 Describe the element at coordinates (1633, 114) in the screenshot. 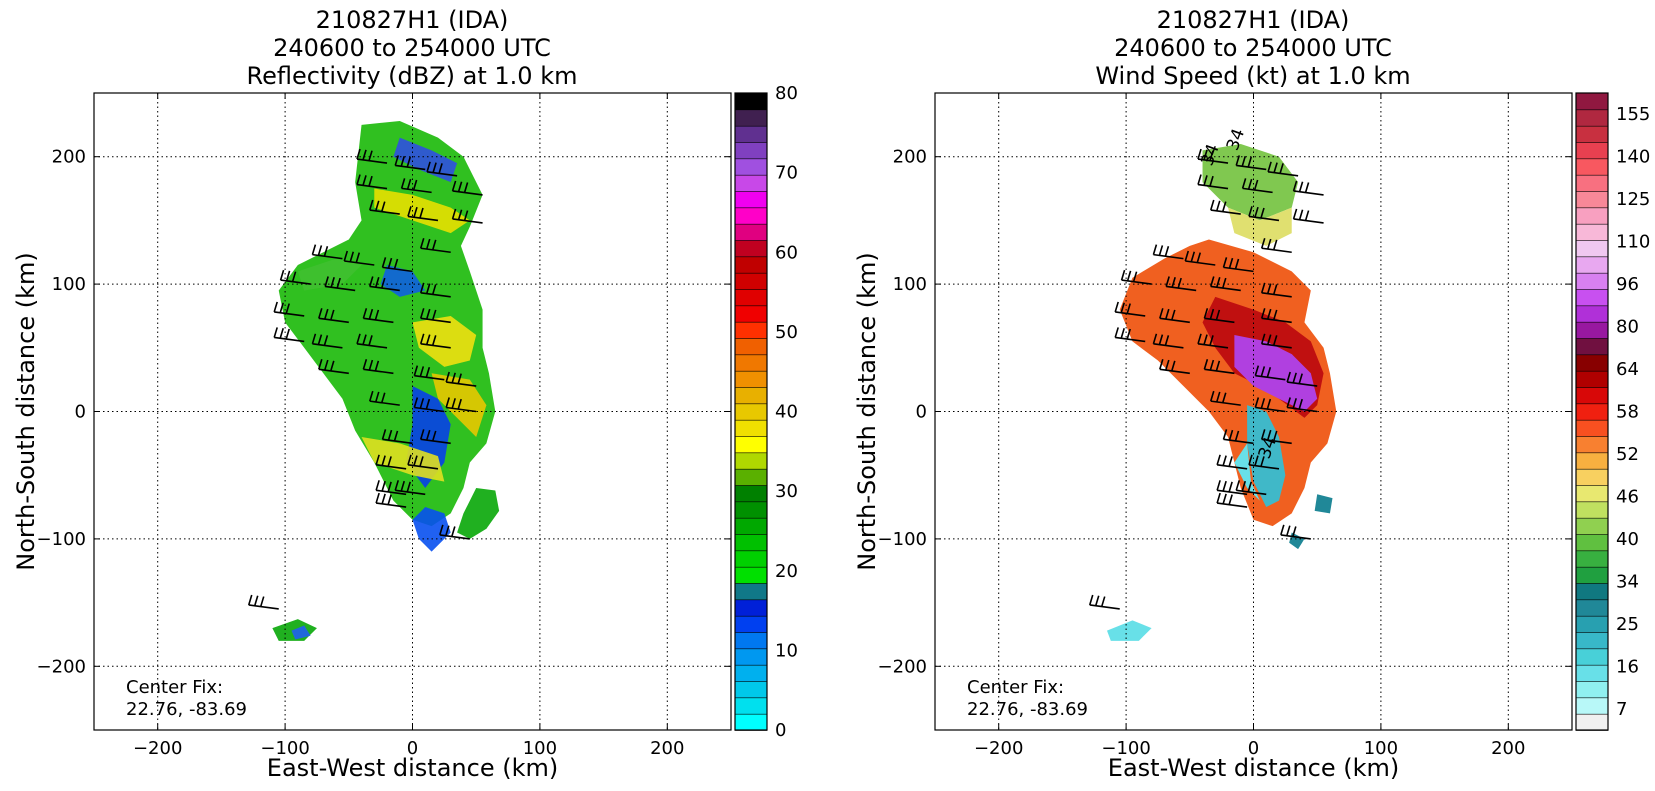

I see `colorbar-tick-label: 155` at that location.